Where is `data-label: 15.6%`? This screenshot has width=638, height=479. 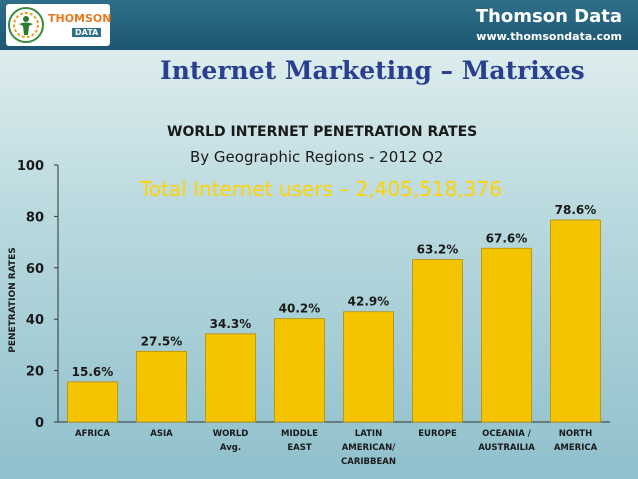 data-label: 15.6% is located at coordinates (93, 372).